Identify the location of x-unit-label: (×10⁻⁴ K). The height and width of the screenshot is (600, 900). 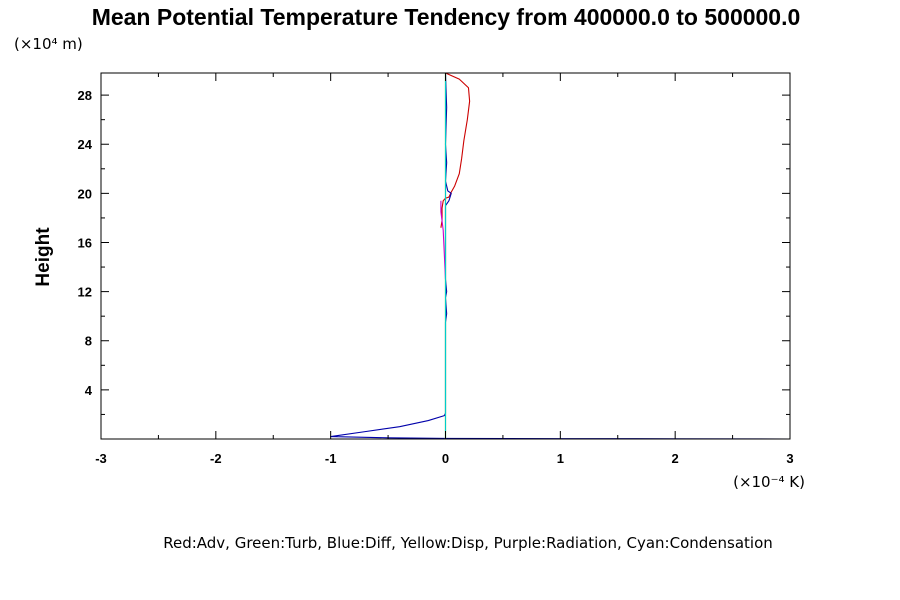
(769, 482).